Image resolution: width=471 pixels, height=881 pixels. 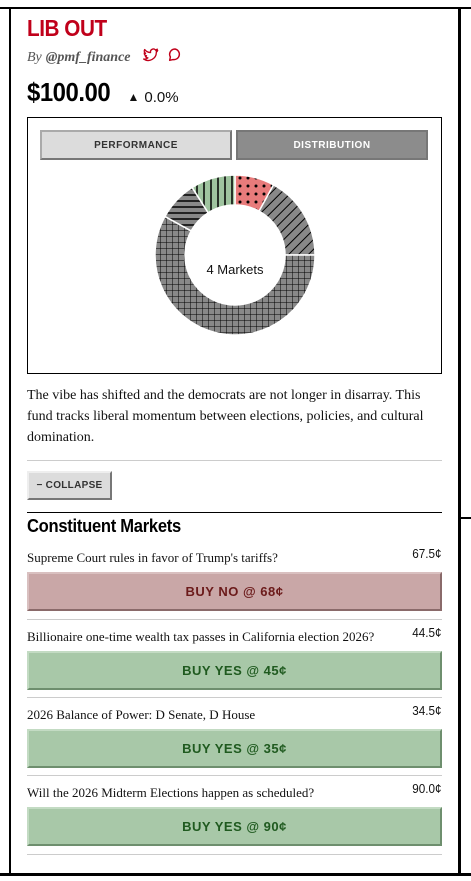 I want to click on price-row: $100.00 ▲ 0.0%, so click(x=103, y=92).